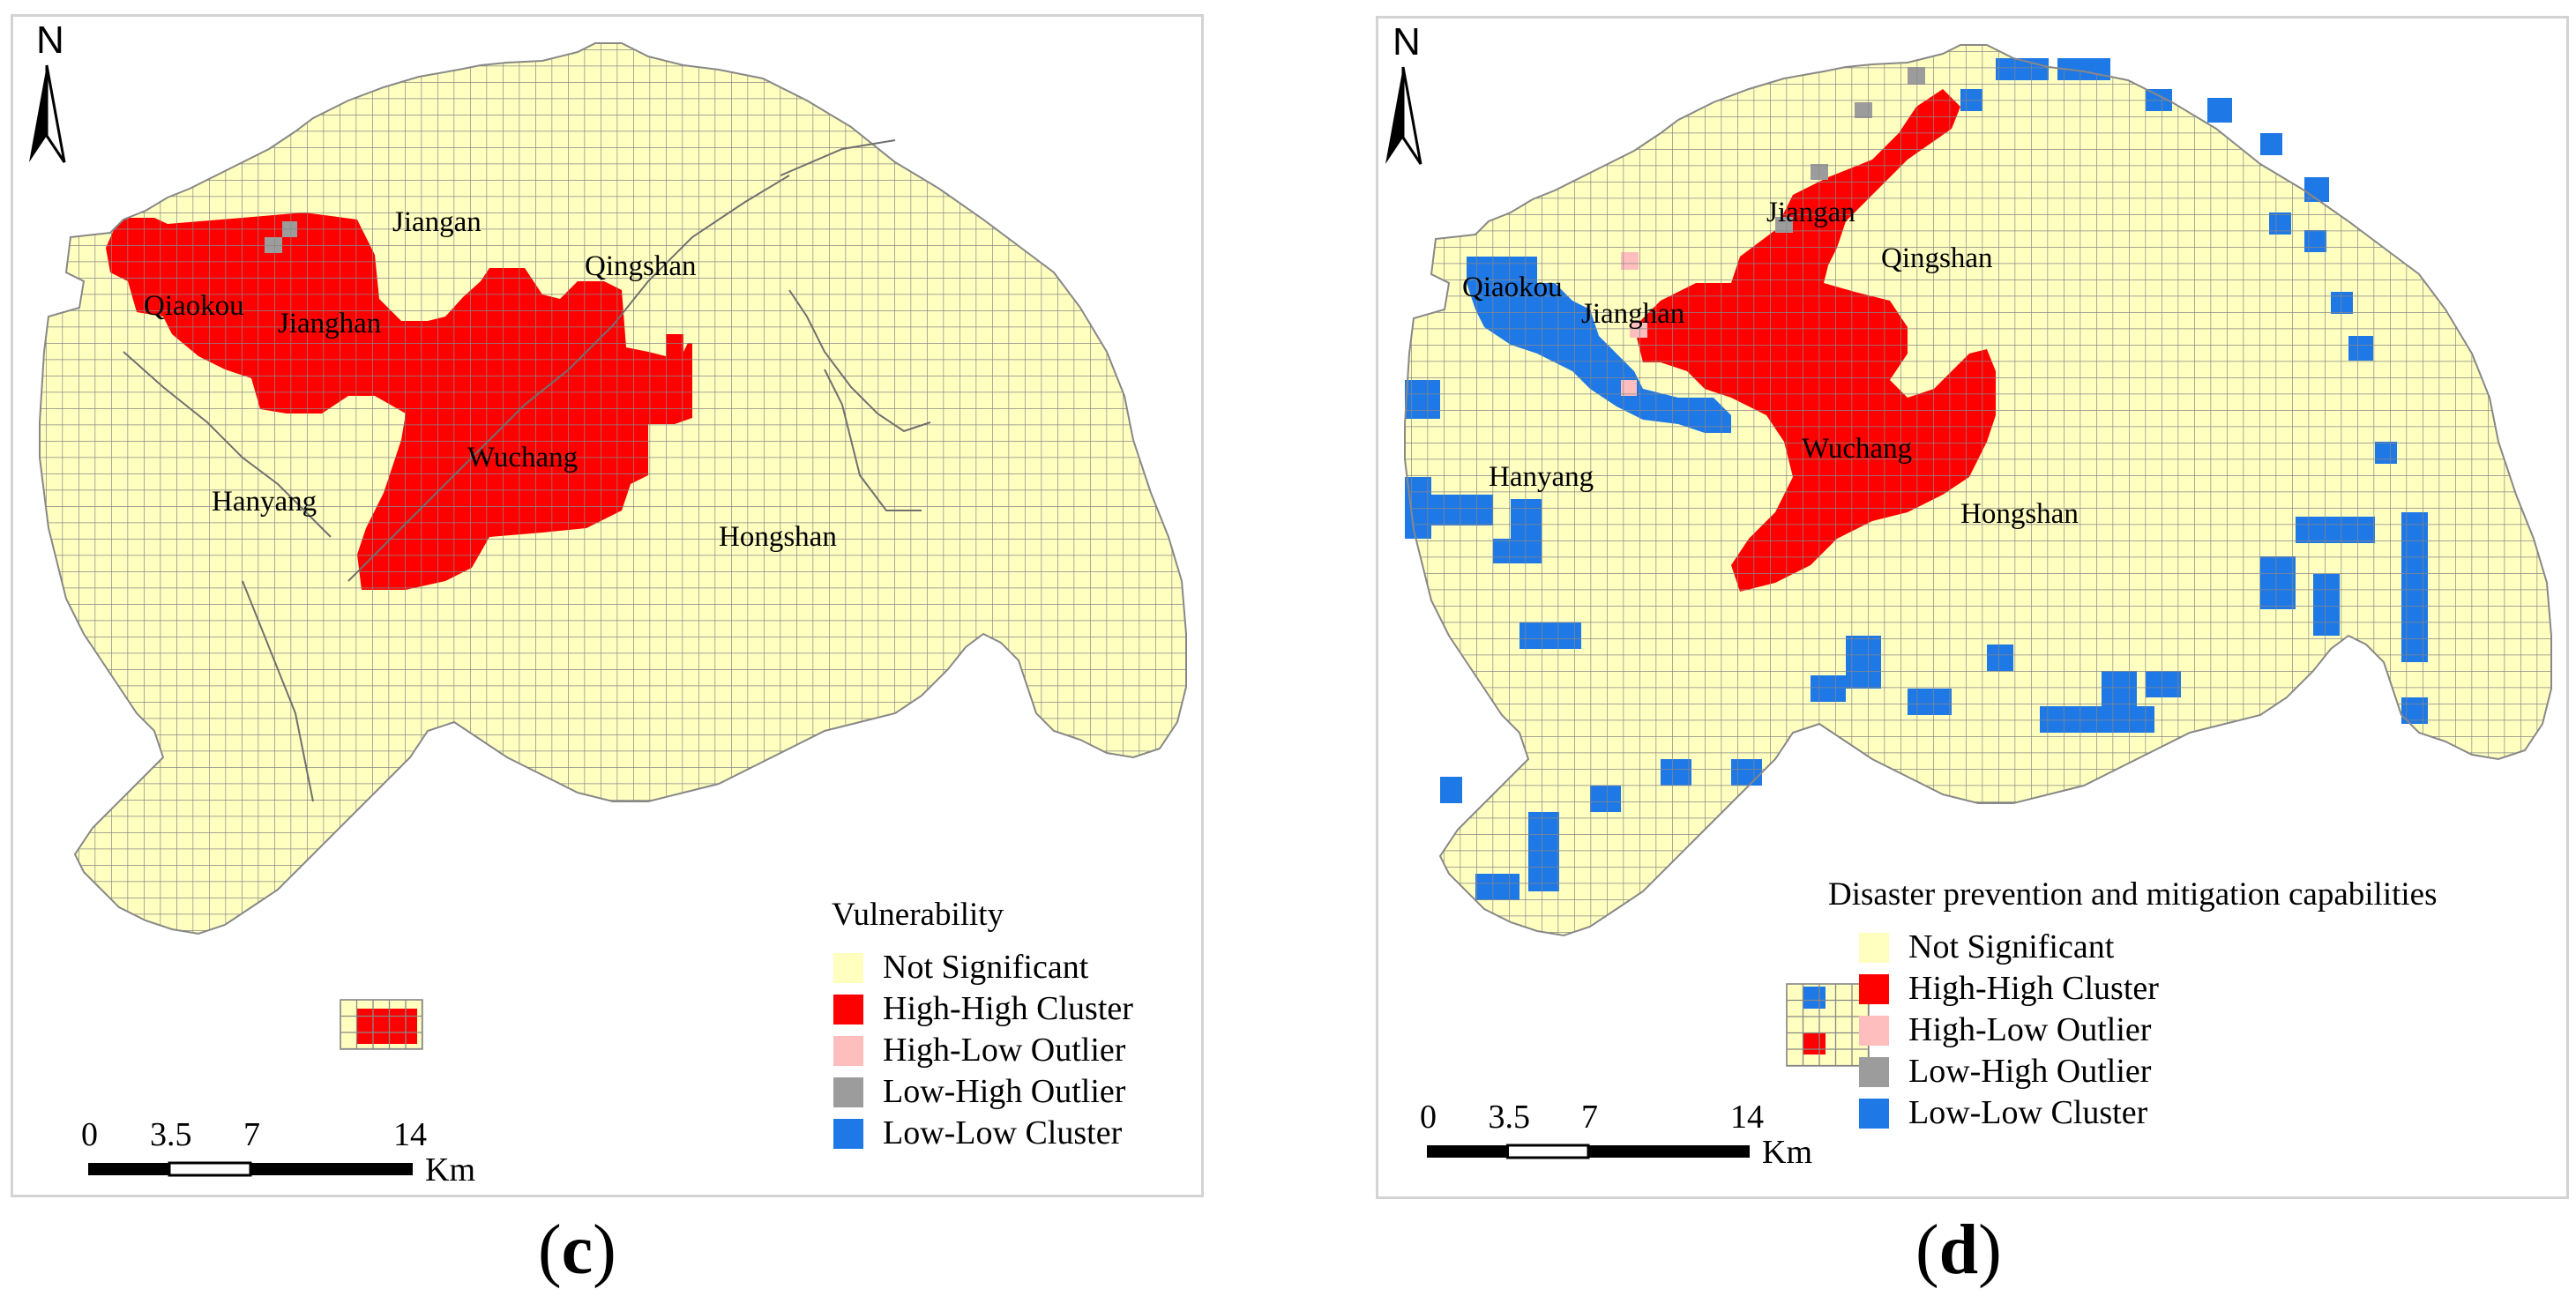 This screenshot has width=2576, height=1304. I want to click on legend-title: Vulnerability, so click(918, 915).